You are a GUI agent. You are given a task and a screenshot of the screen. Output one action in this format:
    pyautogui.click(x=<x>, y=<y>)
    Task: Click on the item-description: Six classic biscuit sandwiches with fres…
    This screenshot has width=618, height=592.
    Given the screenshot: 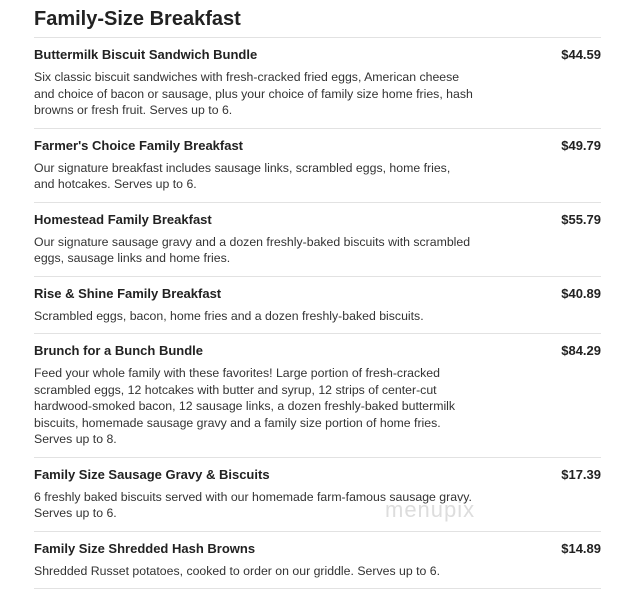 What is the action you would take?
    pyautogui.click(x=253, y=93)
    